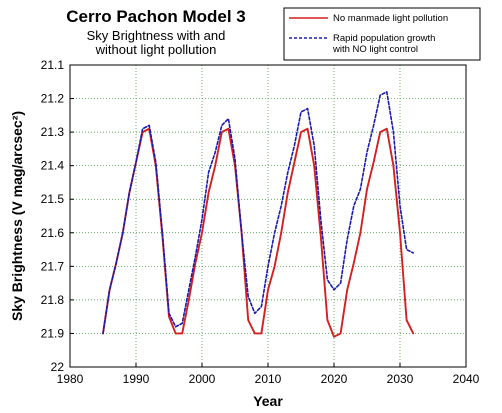 The width and height of the screenshot is (502, 413). Describe the element at coordinates (390, 18) in the screenshot. I see `legend-label-no-pollution: No manmade light pollution` at that location.